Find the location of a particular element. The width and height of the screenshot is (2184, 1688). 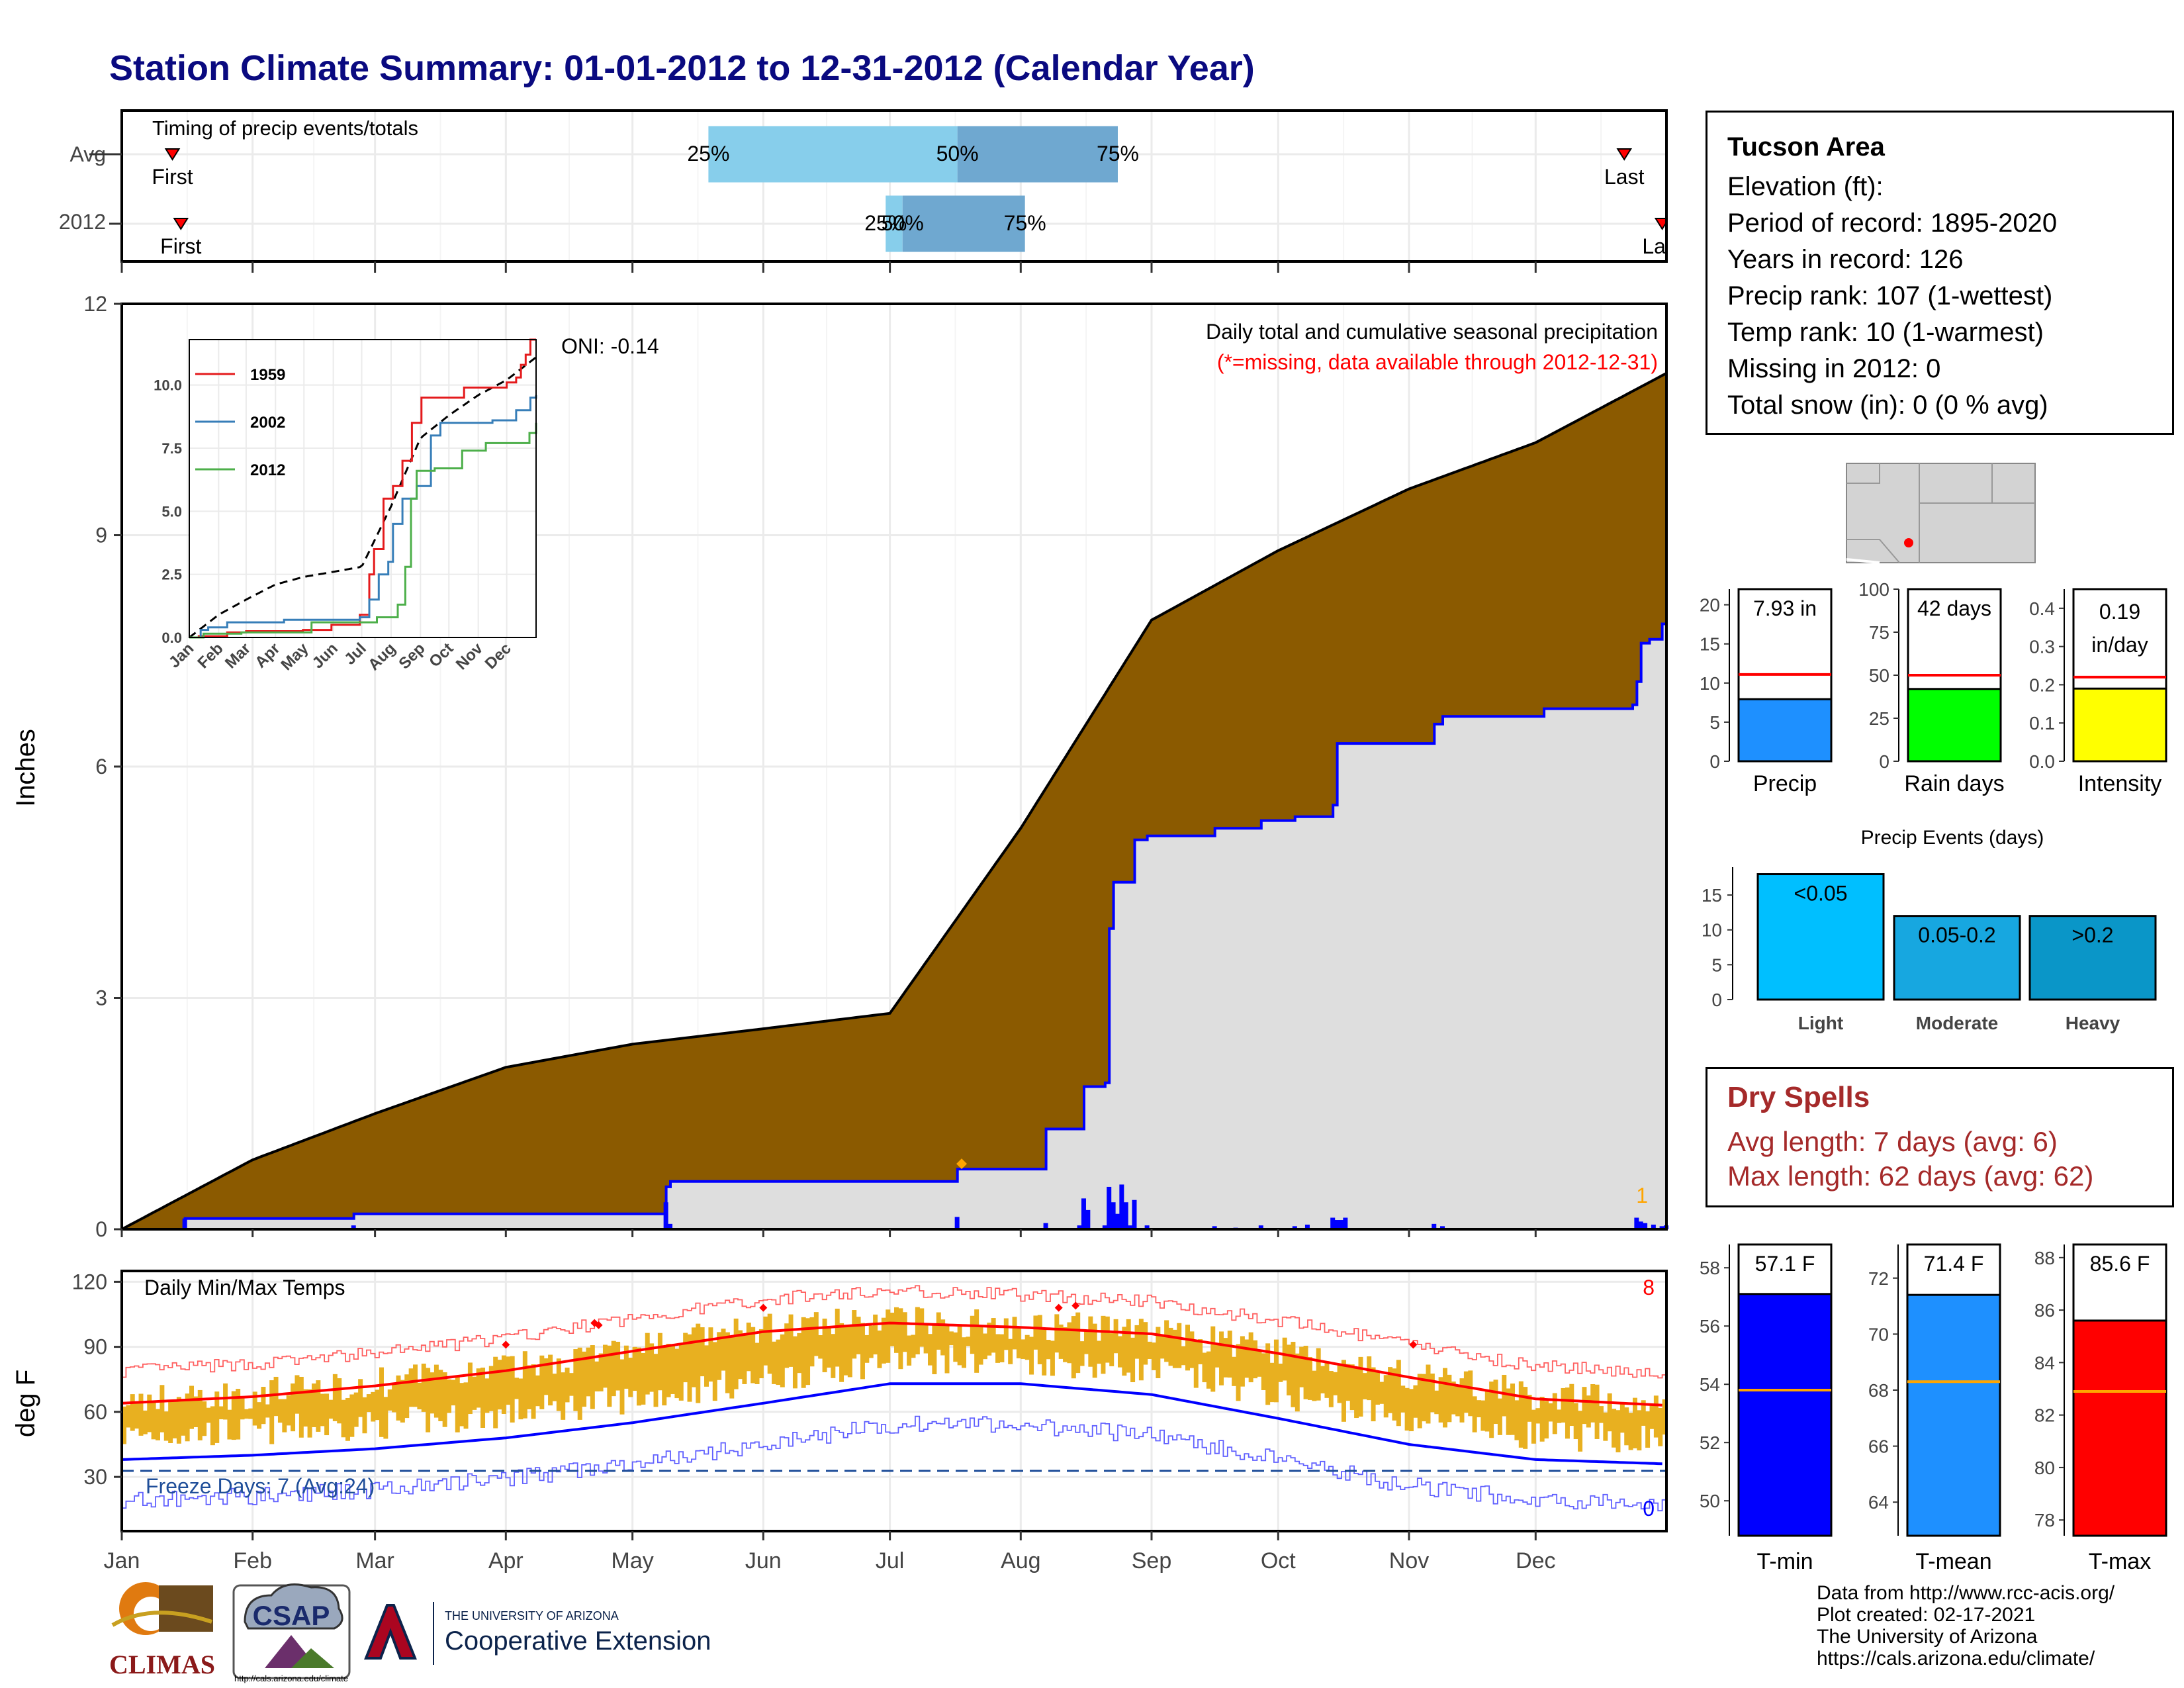

temp-summary-label: T-mean is located at coordinates (1953, 1561).